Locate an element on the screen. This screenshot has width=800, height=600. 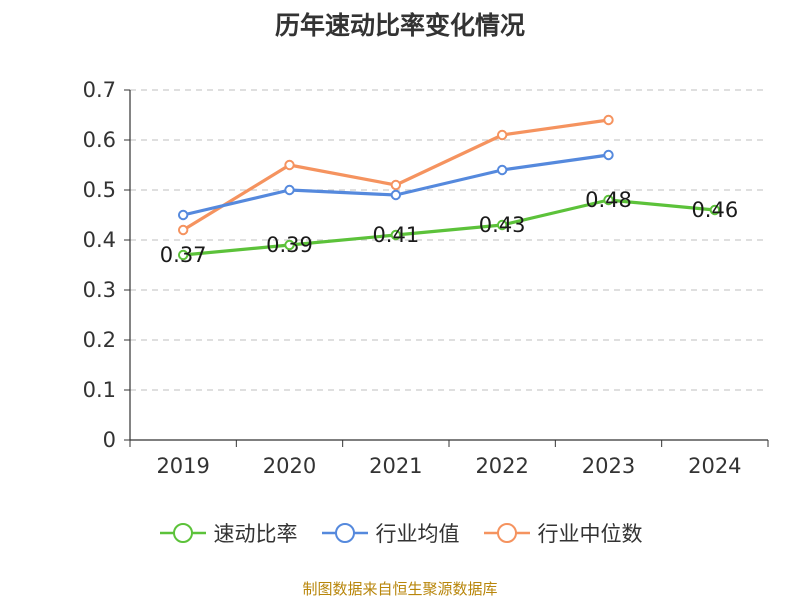
x-tick-label: 2022 is located at coordinates (501, 466).